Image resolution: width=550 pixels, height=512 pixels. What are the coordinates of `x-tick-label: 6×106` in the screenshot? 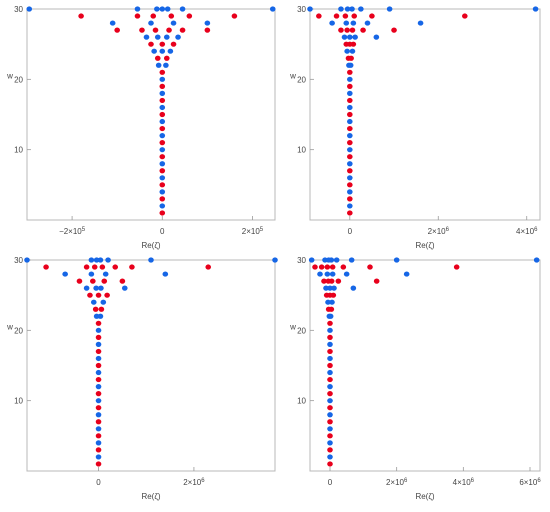 It's located at (530, 482).